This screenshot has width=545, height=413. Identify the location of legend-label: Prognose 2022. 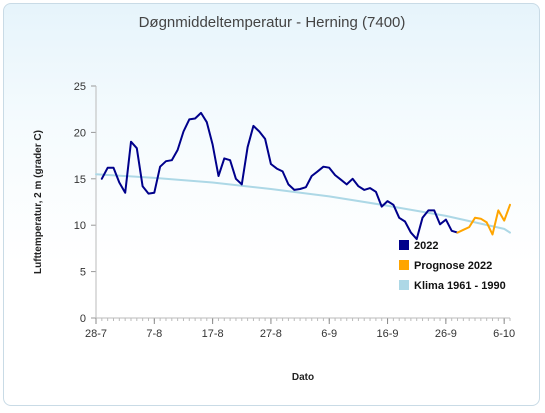
(453, 266).